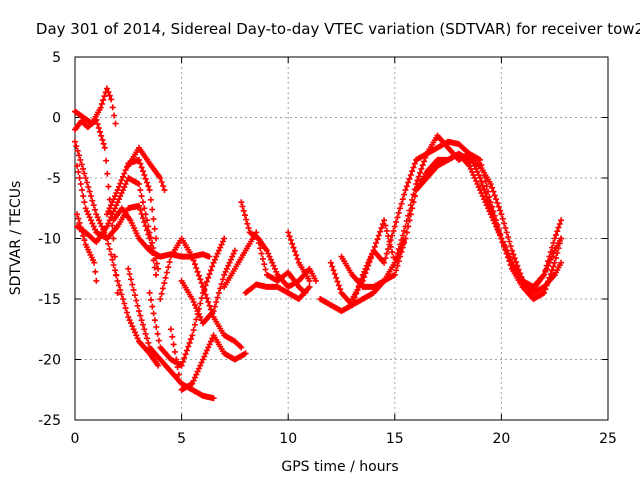  What do you see at coordinates (49, 240) in the screenshot?
I see `y-tick-label: -10` at bounding box center [49, 240].